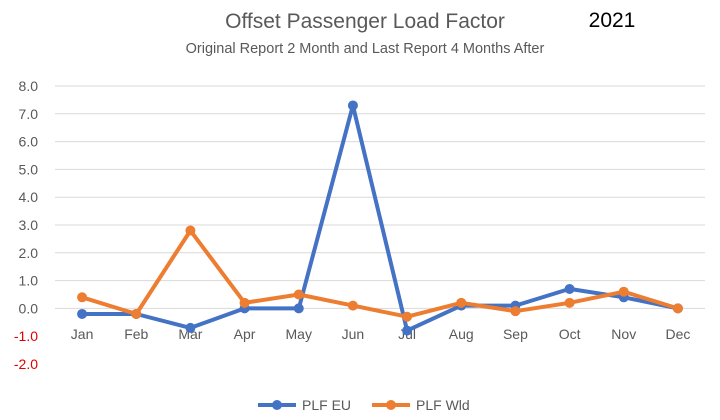 The height and width of the screenshot is (420, 720). Describe the element at coordinates (326, 405) in the screenshot. I see `legend-label: PLF EU` at that location.